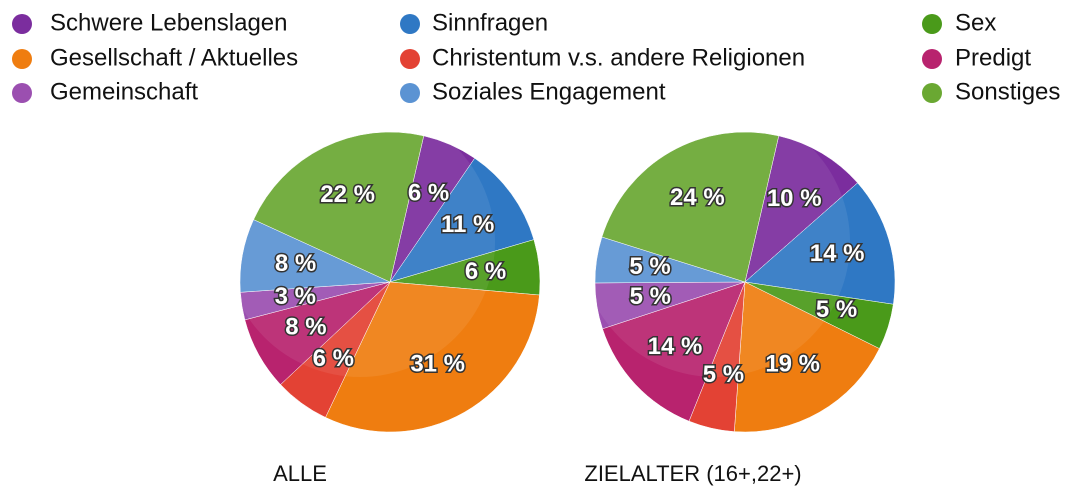  Describe the element at coordinates (300, 473) in the screenshot. I see `chart-title: ALLE` at that location.